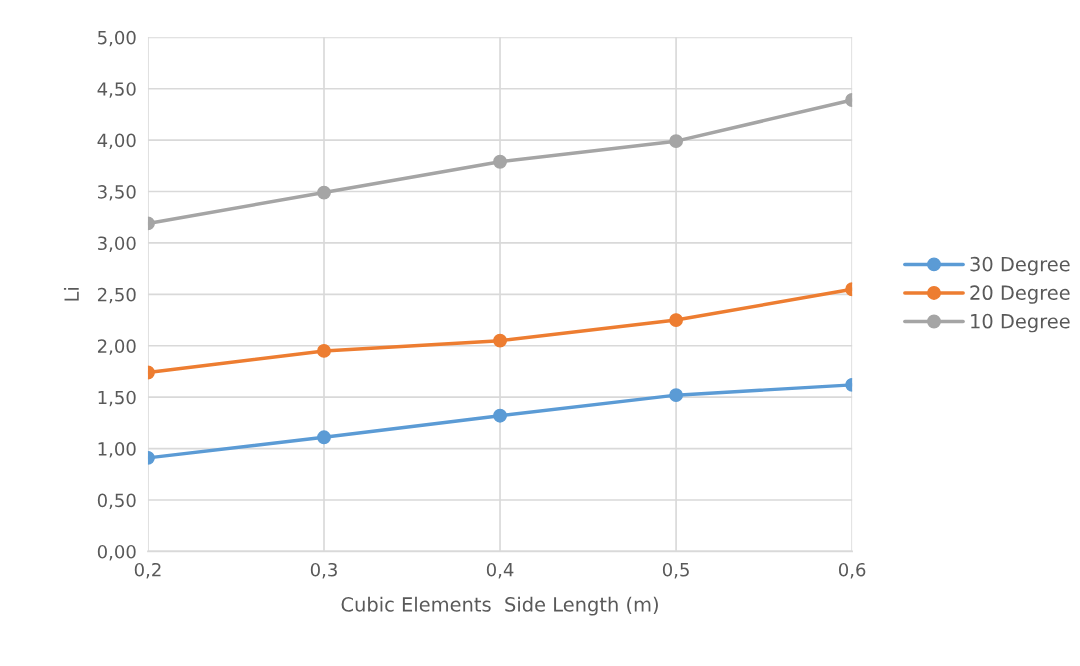 The image size is (1080, 666). I want to click on legend-label: 10 Degree, so click(1020, 323).